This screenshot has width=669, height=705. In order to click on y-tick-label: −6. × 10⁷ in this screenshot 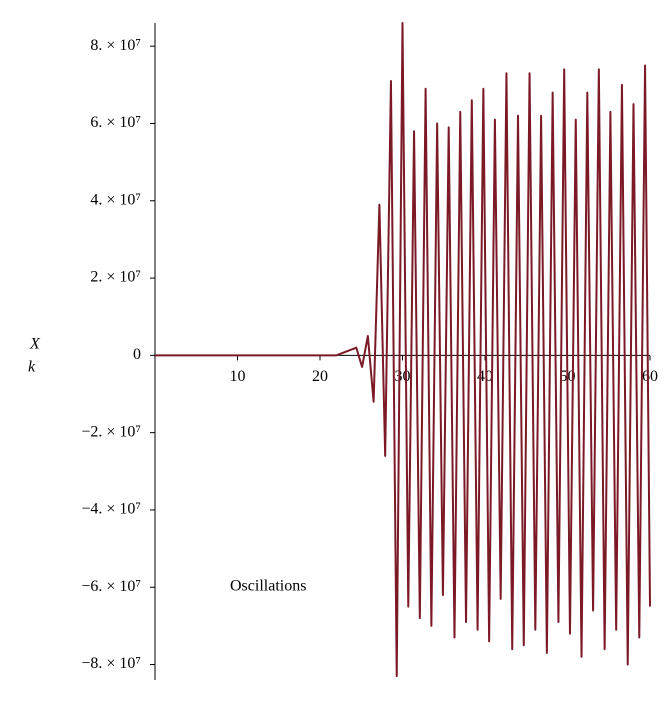, I will do `click(111, 586)`.